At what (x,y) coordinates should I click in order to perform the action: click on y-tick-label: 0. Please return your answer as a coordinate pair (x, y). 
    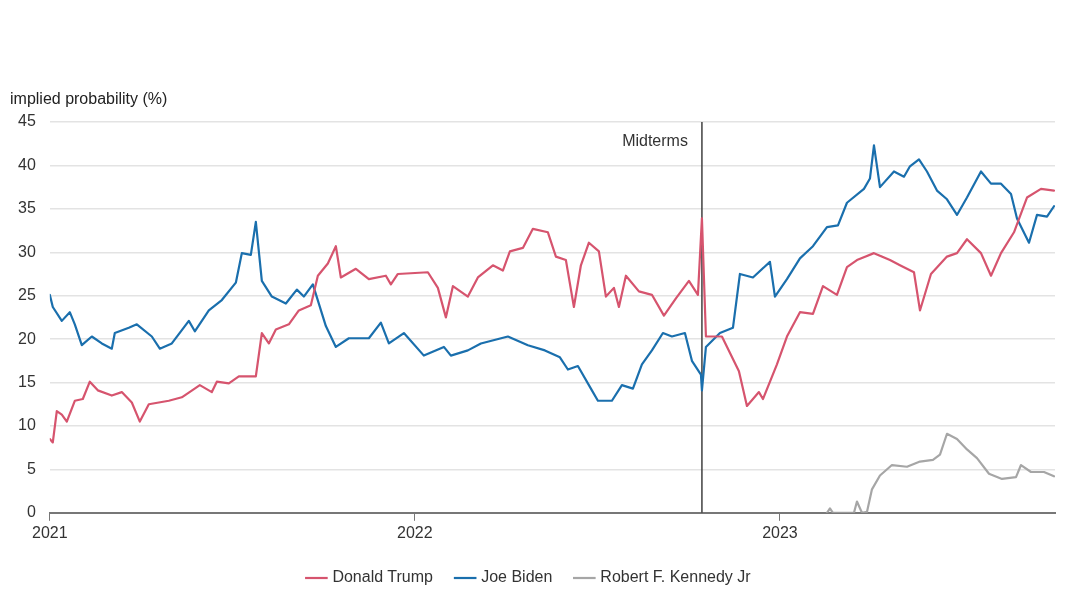
    Looking at the image, I should click on (31, 512).